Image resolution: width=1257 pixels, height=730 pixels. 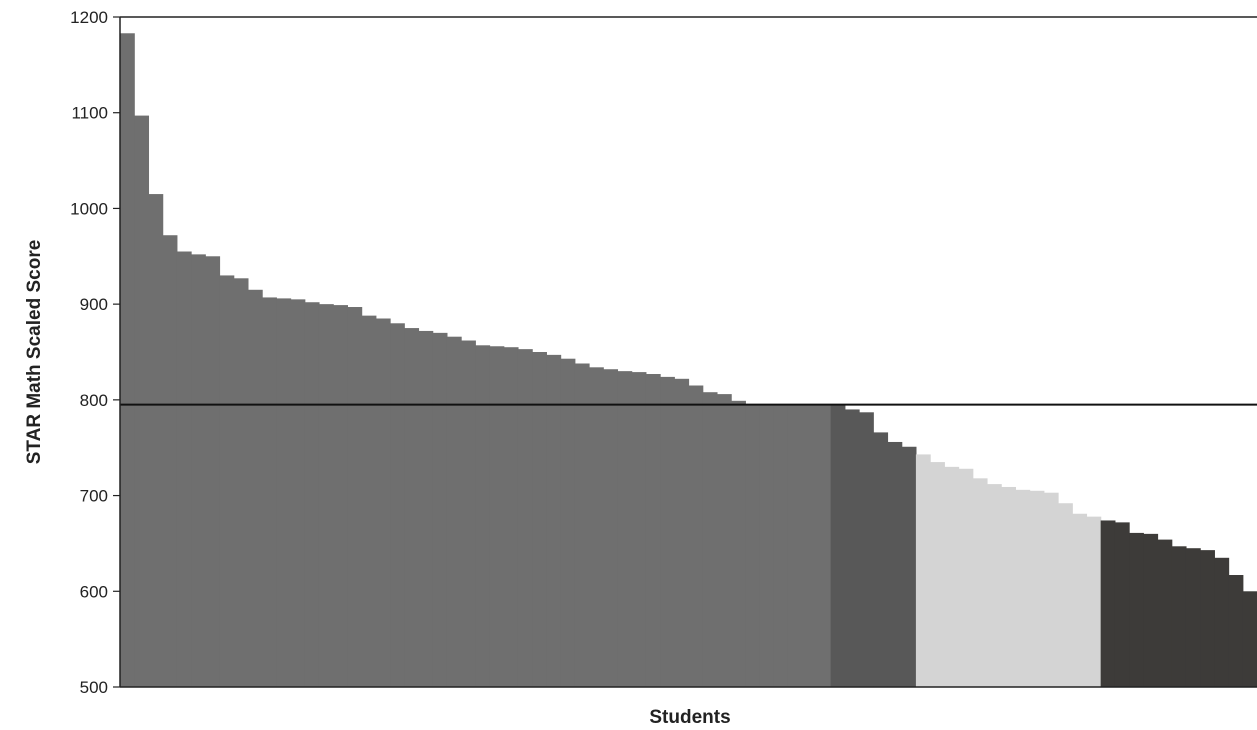 What do you see at coordinates (689, 717) in the screenshot?
I see `x-axis-title: Students` at bounding box center [689, 717].